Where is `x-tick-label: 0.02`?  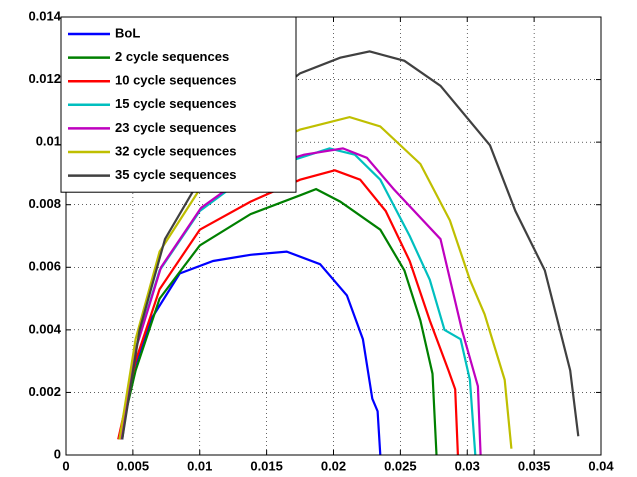 x-tick-label: 0.02 is located at coordinates (333, 465).